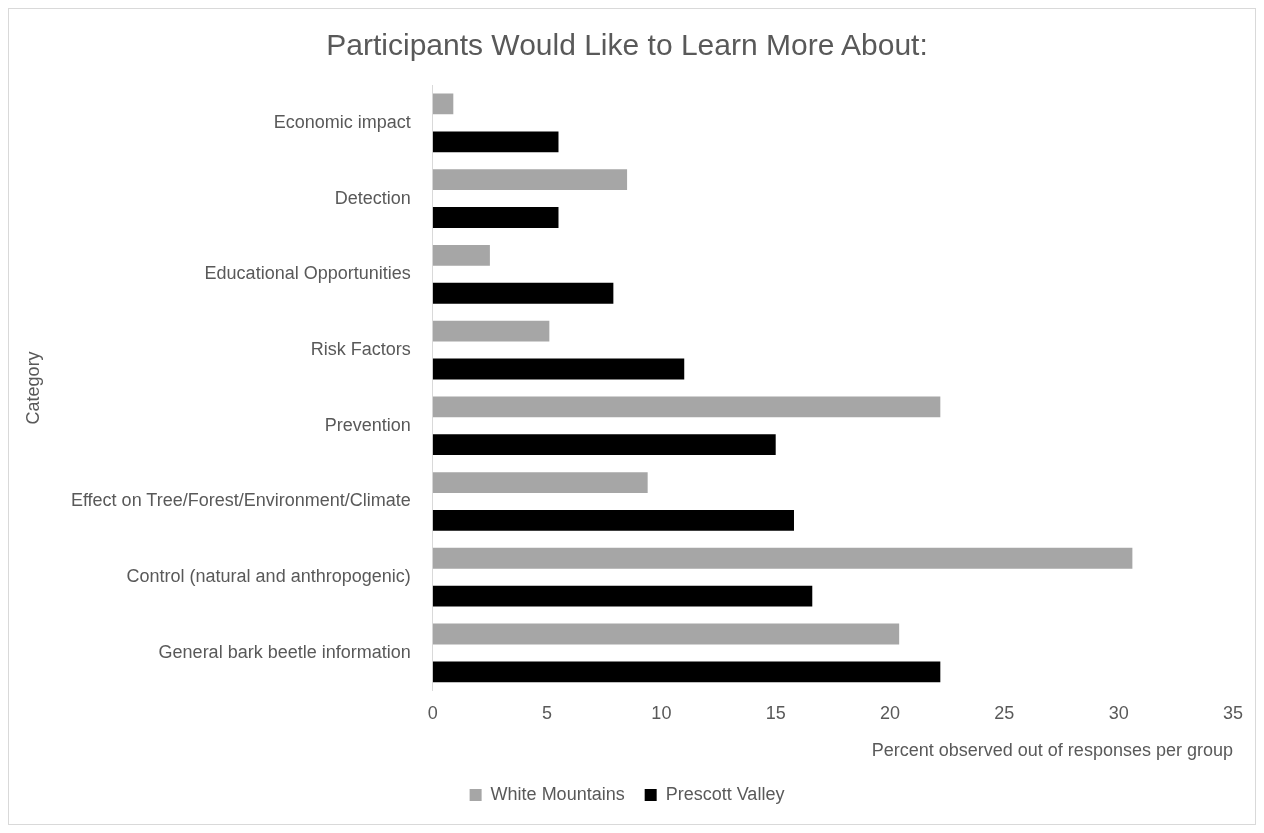  Describe the element at coordinates (627, 45) in the screenshot. I see `chart-title: Participants Would Like to Learn More About:` at that location.